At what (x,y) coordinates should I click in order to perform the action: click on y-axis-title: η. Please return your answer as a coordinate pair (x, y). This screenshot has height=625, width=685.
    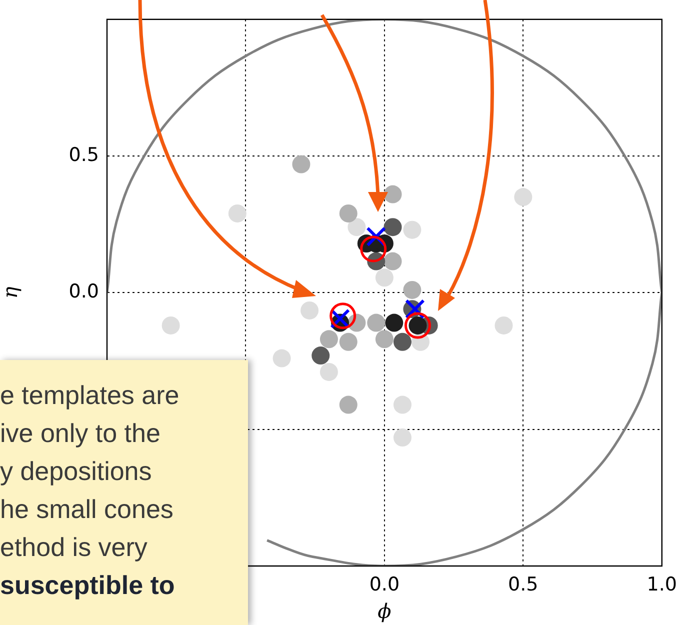
    Looking at the image, I should click on (11, 292).